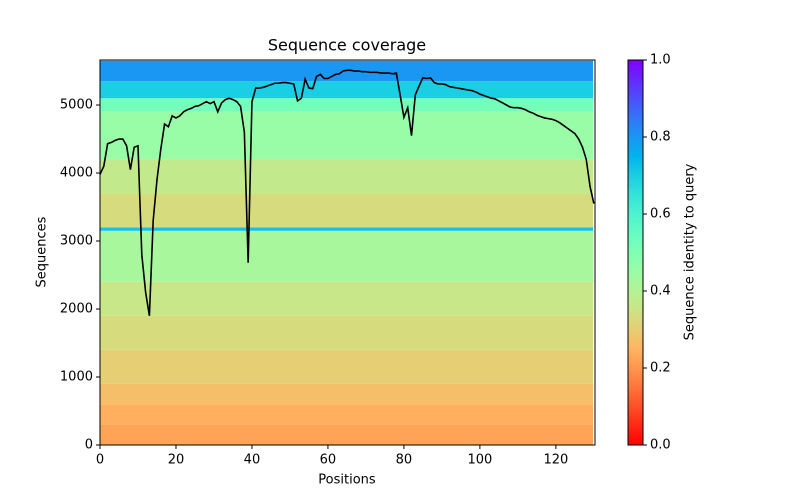  I want to click on y-axis-label: Sequences, so click(42, 251).